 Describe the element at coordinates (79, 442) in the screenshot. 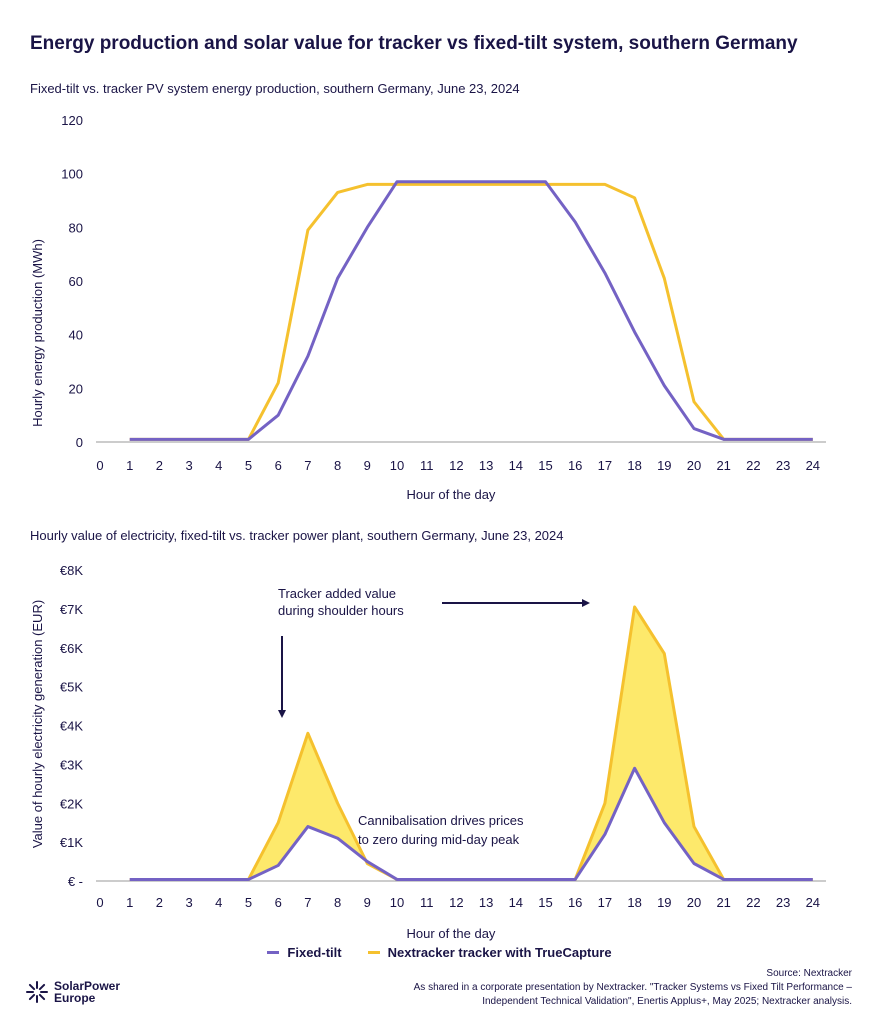

I see `y-tick-label: 0` at that location.